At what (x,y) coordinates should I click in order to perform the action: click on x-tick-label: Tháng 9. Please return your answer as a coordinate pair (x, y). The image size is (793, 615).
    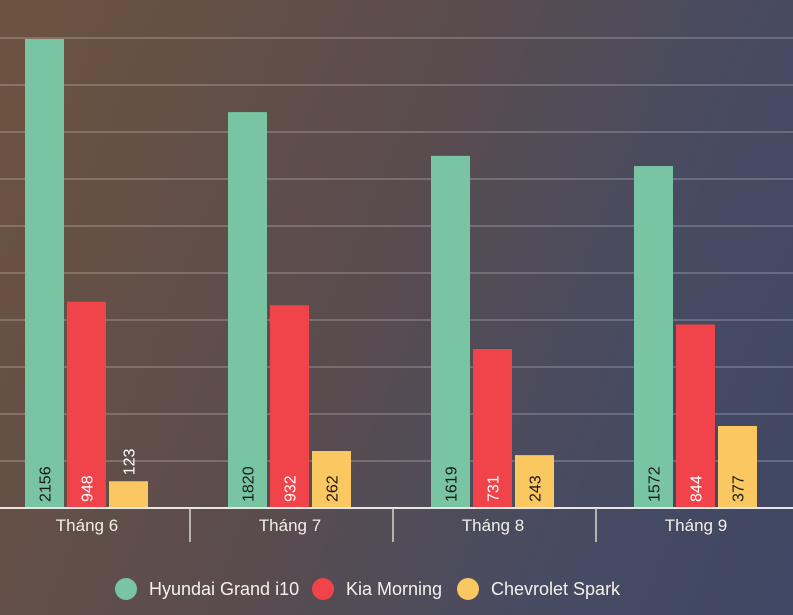
    Looking at the image, I should click on (696, 525).